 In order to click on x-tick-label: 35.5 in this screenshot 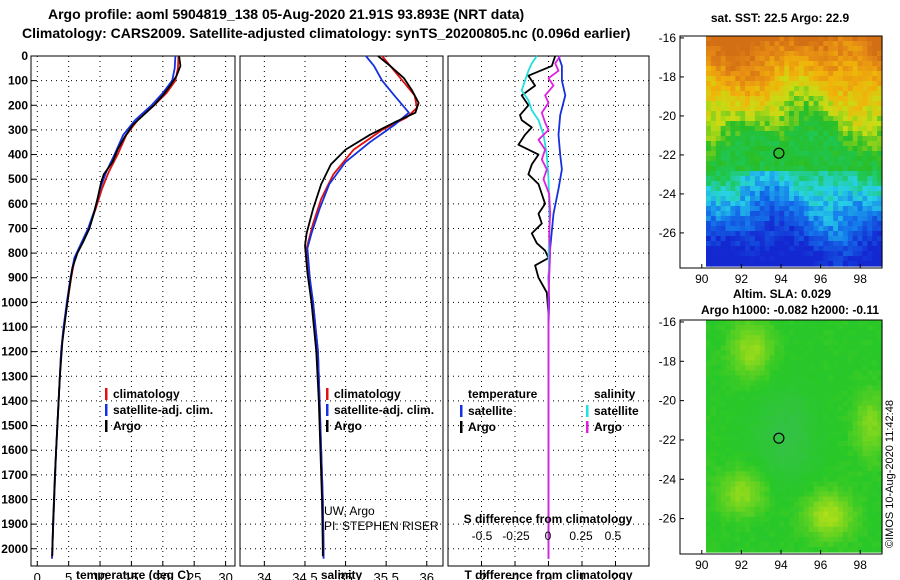, I will do `click(386, 575)`.